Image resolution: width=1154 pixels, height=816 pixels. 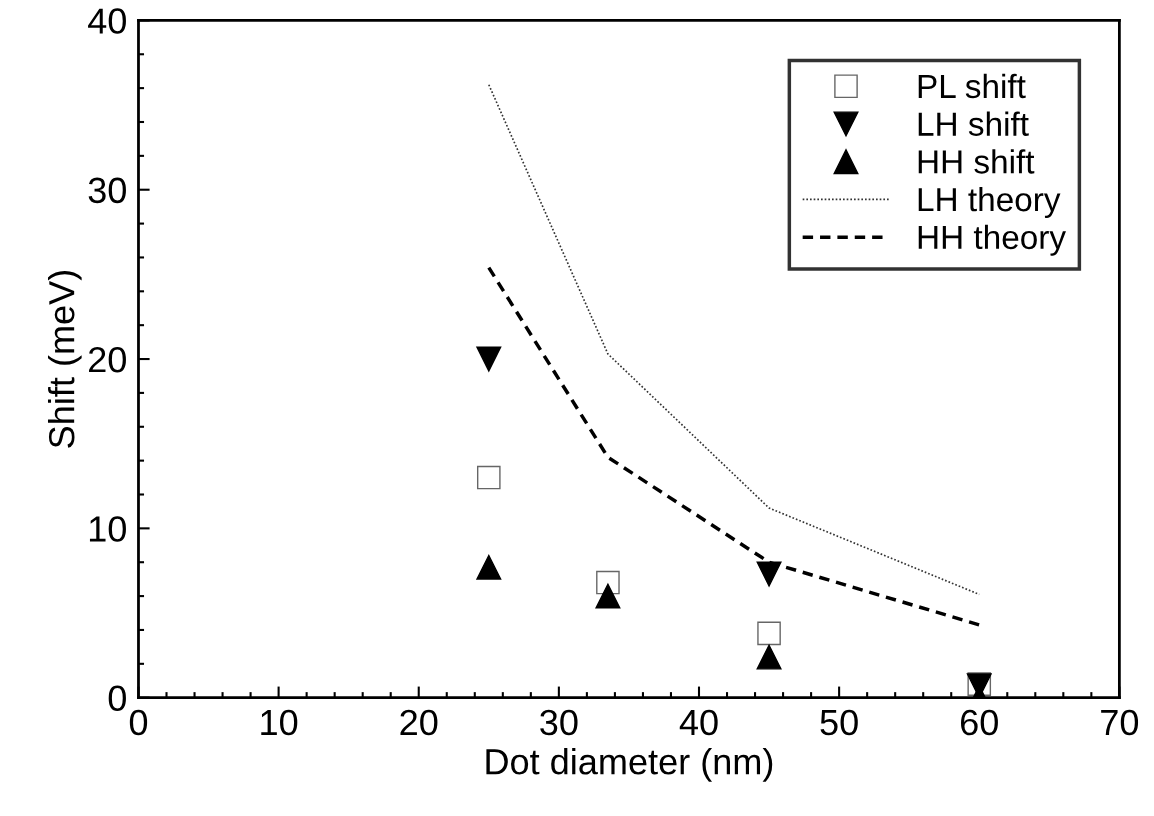 I want to click on legend-label: HH shift, so click(x=976, y=161).